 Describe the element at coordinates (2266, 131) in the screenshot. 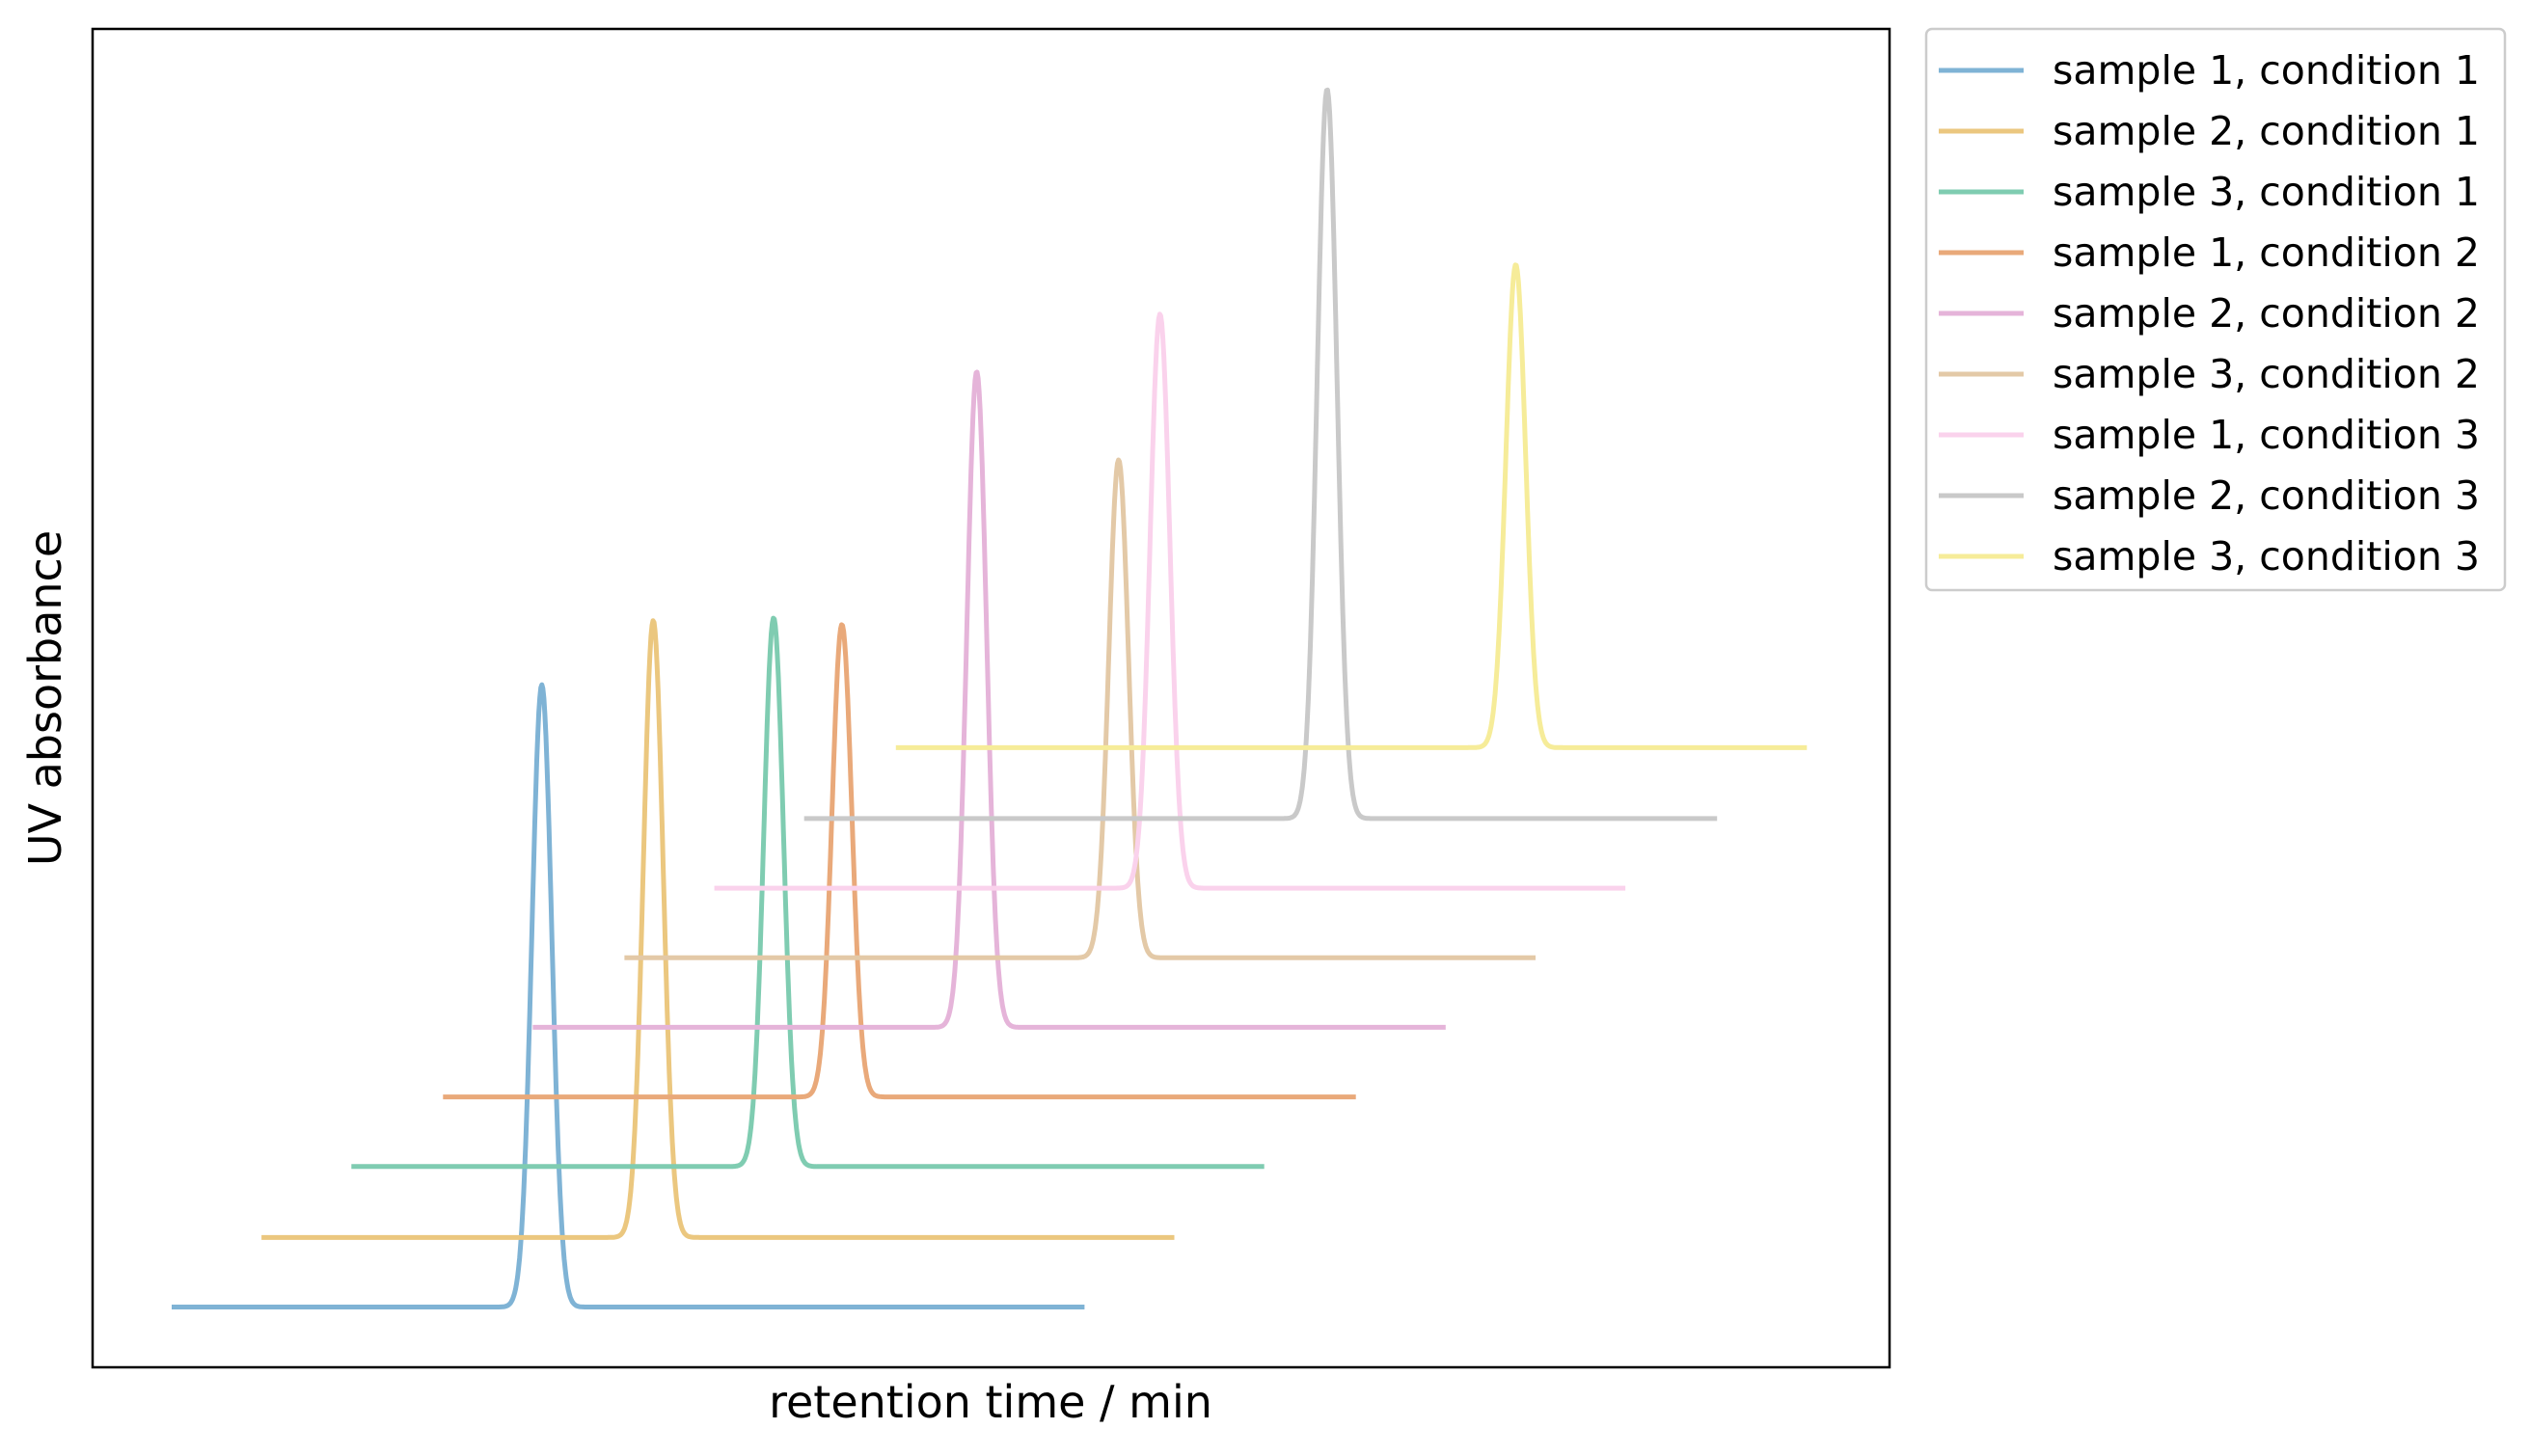

I see `legend-label: sample 2, condition 1` at that location.